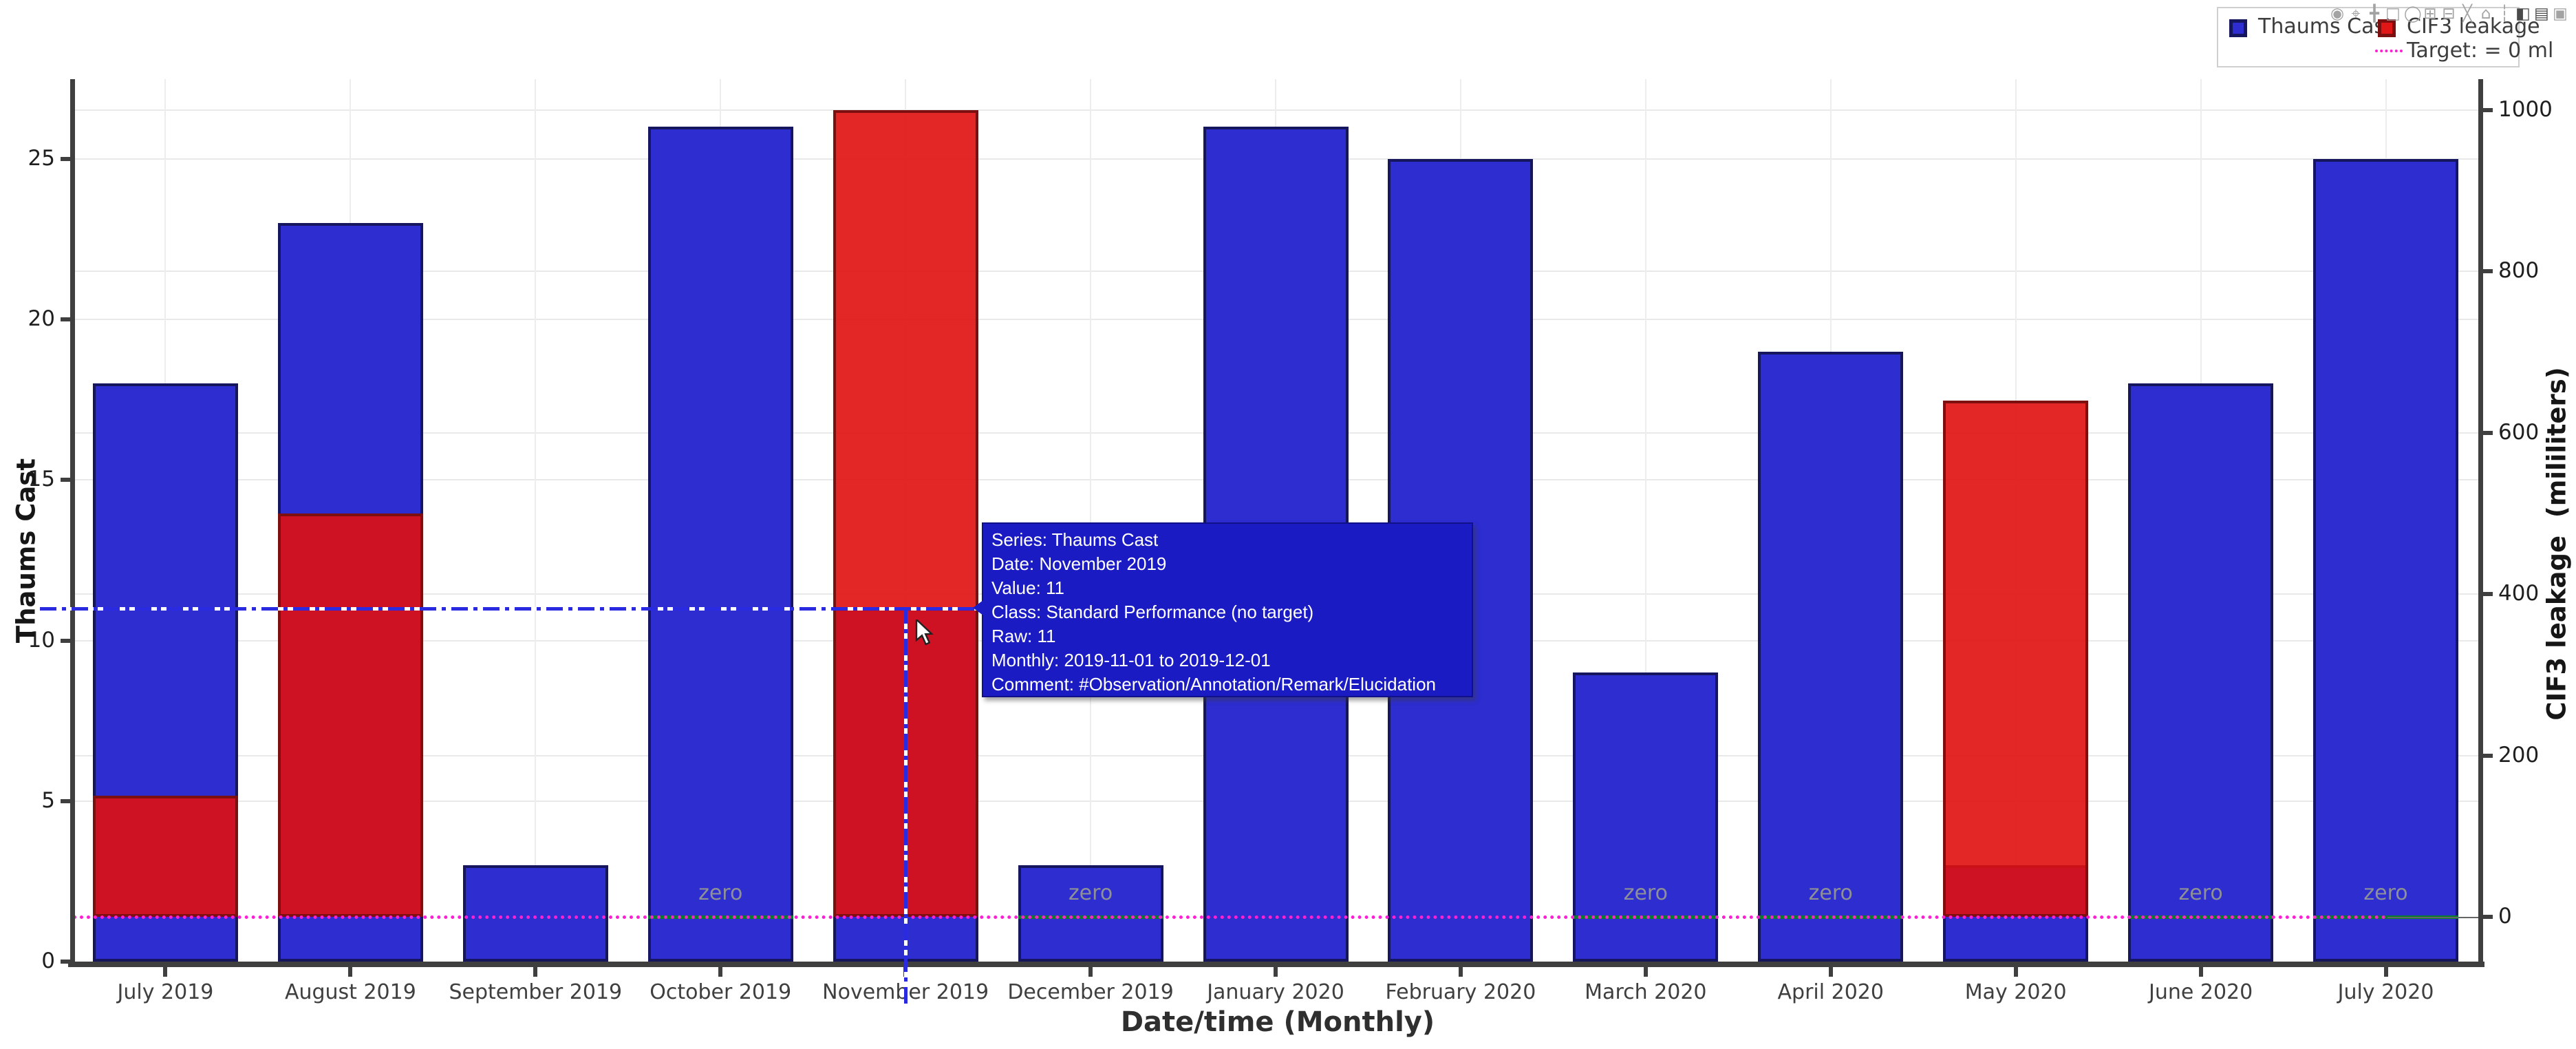  I want to click on x-tick-label-12: July 2020, so click(2385, 992).